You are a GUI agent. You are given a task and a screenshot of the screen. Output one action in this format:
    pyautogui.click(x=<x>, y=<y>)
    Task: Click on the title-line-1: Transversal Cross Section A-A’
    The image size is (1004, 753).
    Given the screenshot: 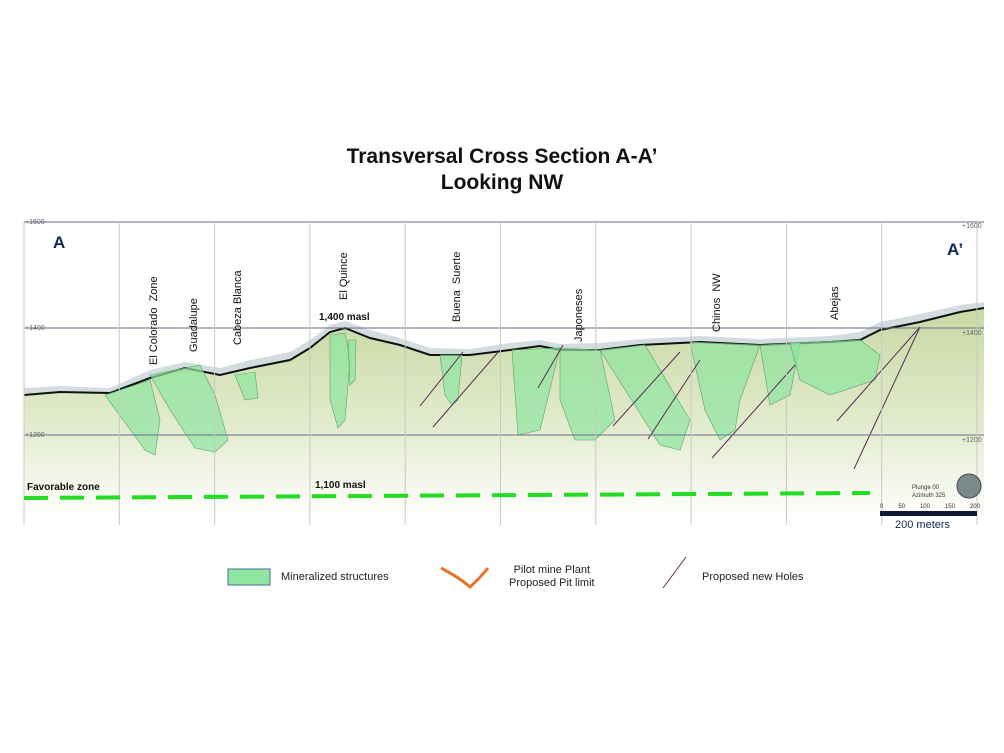 What is the action you would take?
    pyautogui.click(x=502, y=156)
    